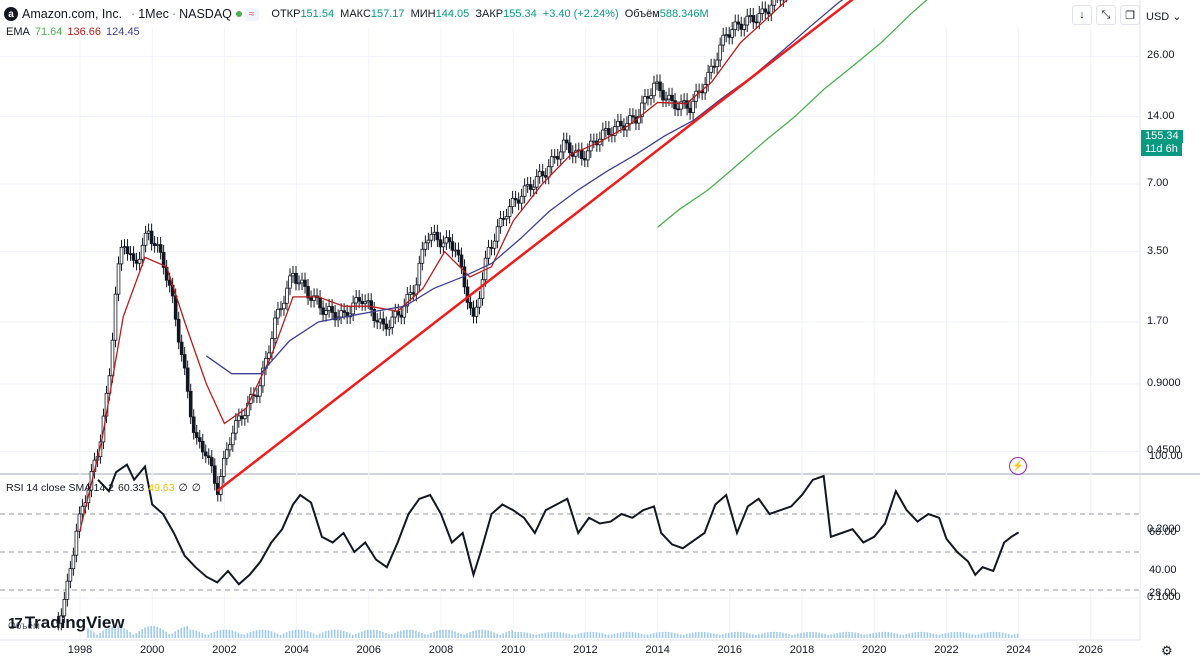  I want to click on ema-legend: EMA 71.64 136.66 124.45, so click(73, 32).